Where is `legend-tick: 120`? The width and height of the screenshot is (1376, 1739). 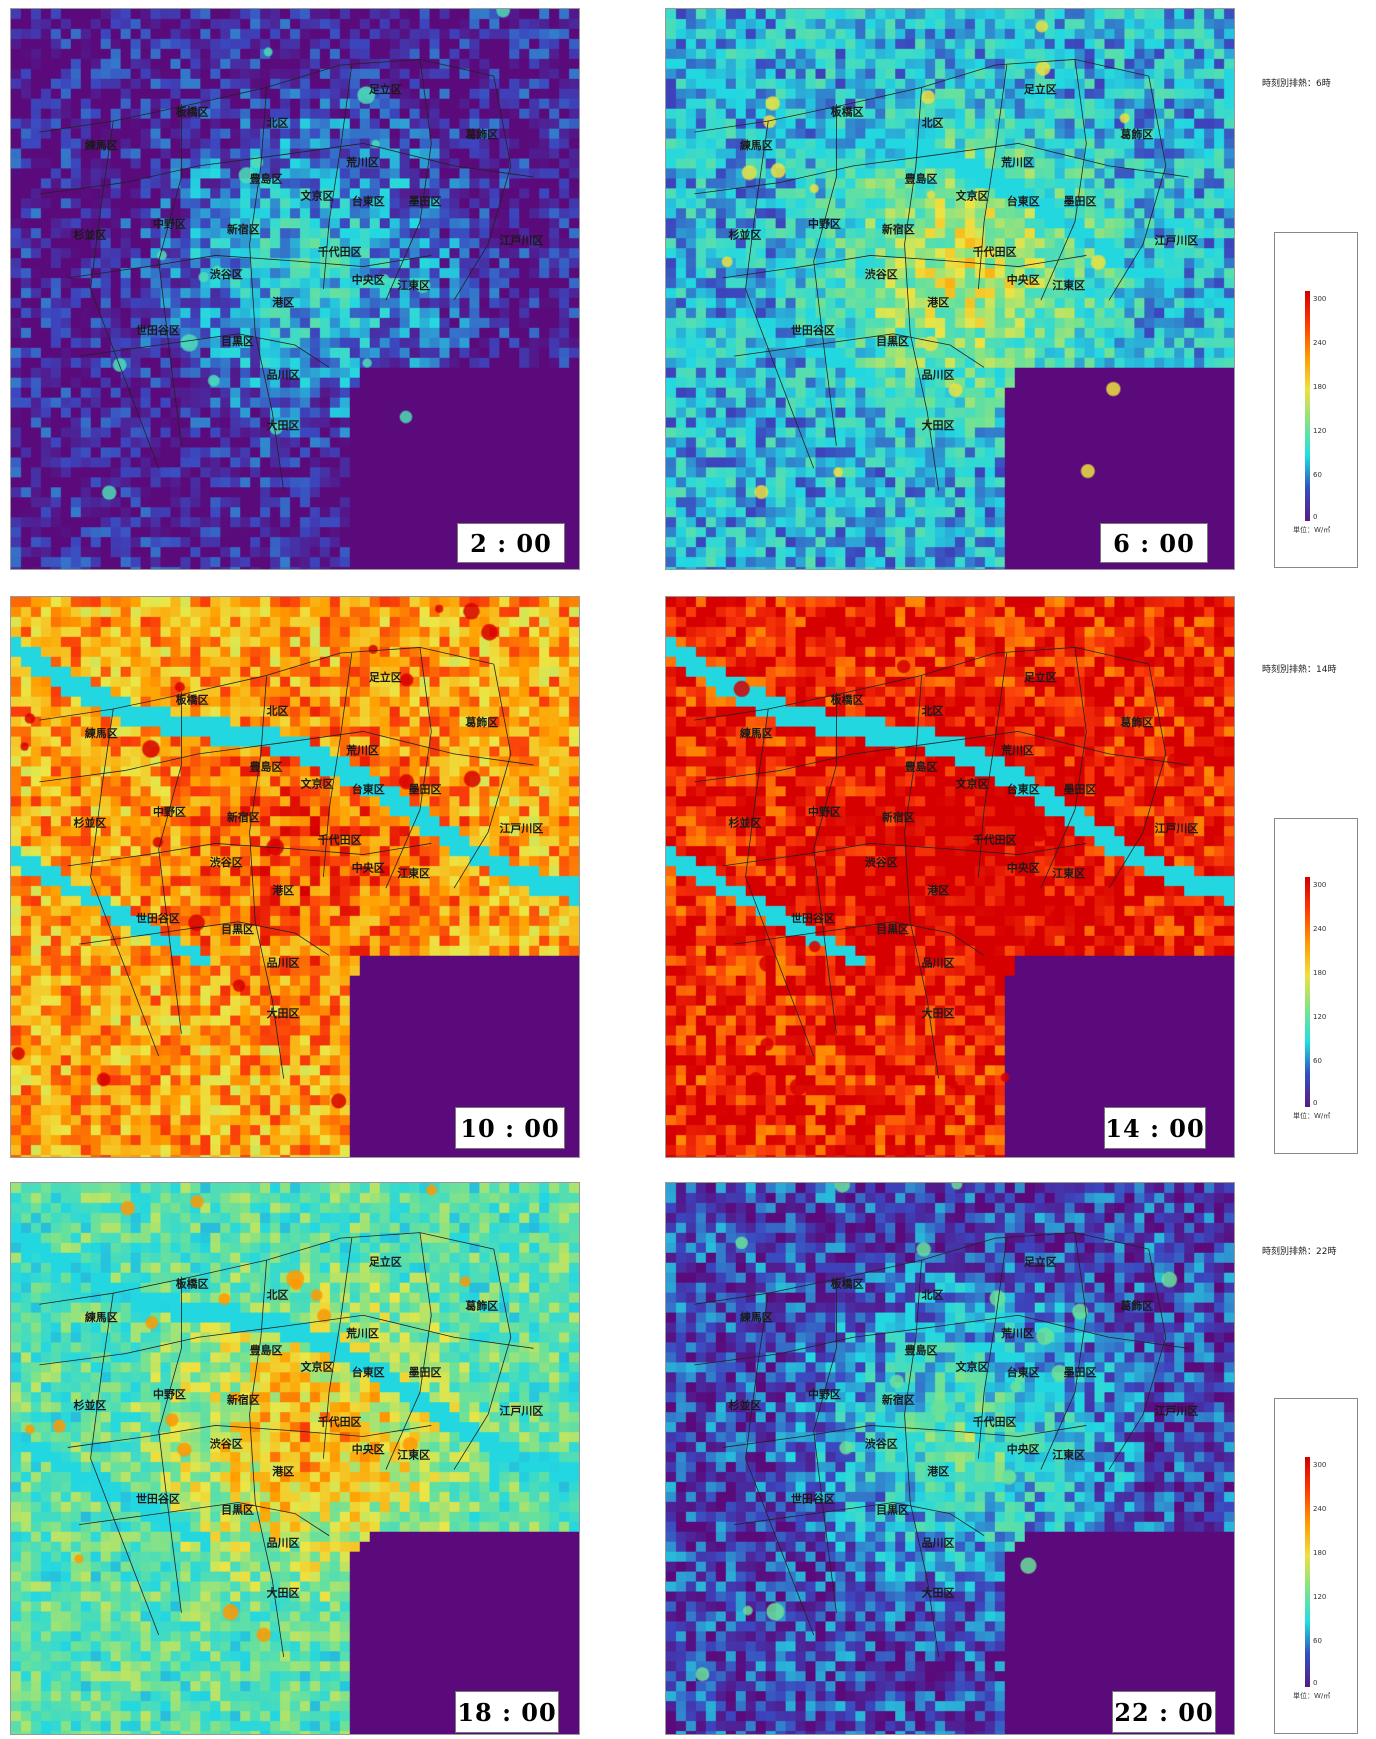 legend-tick: 120 is located at coordinates (1320, 1597).